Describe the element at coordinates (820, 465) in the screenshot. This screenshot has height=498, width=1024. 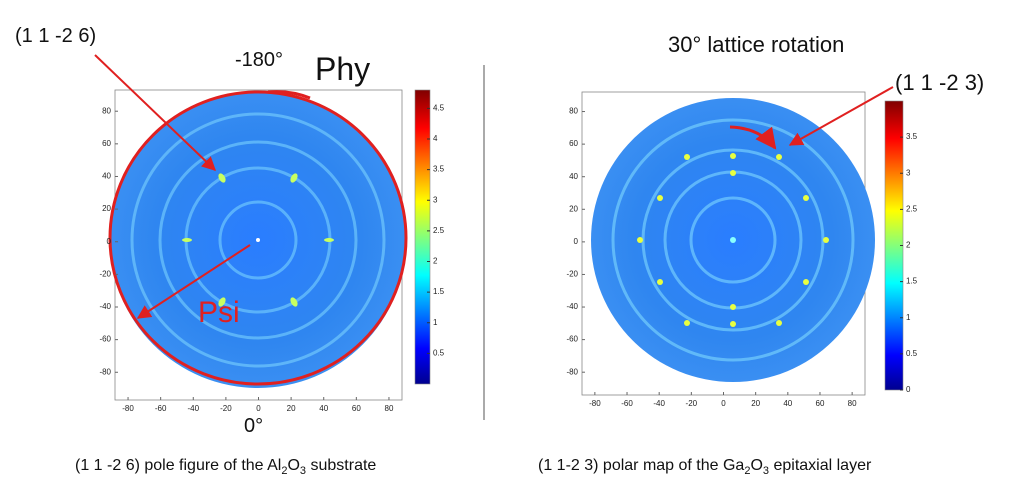
I see `caption-text: epitaxial layer` at that location.